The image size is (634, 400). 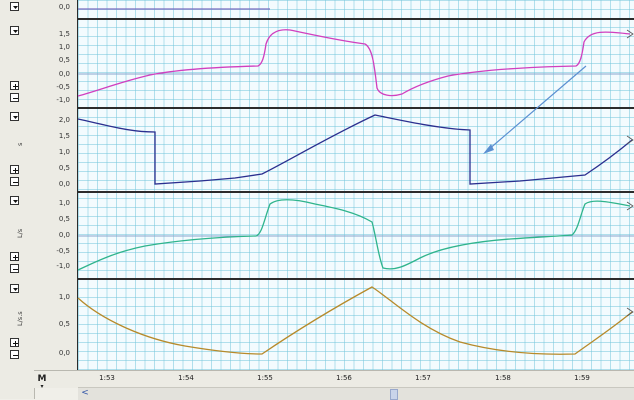 What do you see at coordinates (42, 379) in the screenshot?
I see `mode-button-label: M` at bounding box center [42, 379].